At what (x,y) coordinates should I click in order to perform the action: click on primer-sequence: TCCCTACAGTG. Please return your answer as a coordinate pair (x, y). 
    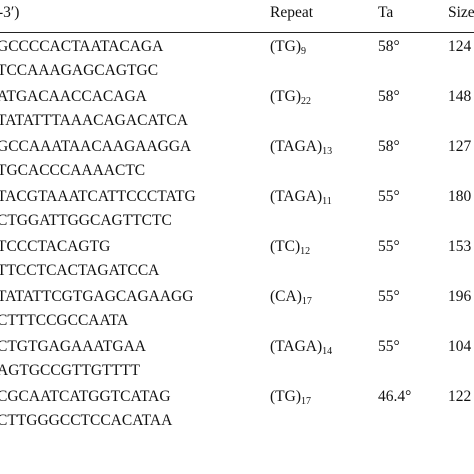
    Looking at the image, I should click on (55, 246).